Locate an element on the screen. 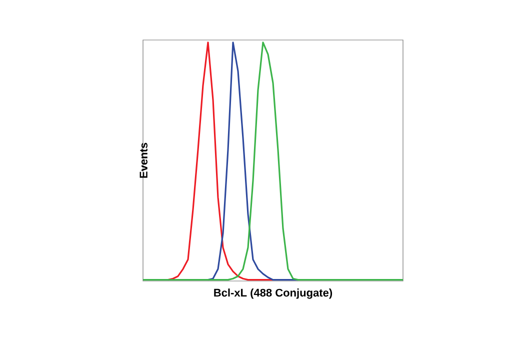 The image size is (520, 350). y-axis-title: Events is located at coordinates (144, 160).